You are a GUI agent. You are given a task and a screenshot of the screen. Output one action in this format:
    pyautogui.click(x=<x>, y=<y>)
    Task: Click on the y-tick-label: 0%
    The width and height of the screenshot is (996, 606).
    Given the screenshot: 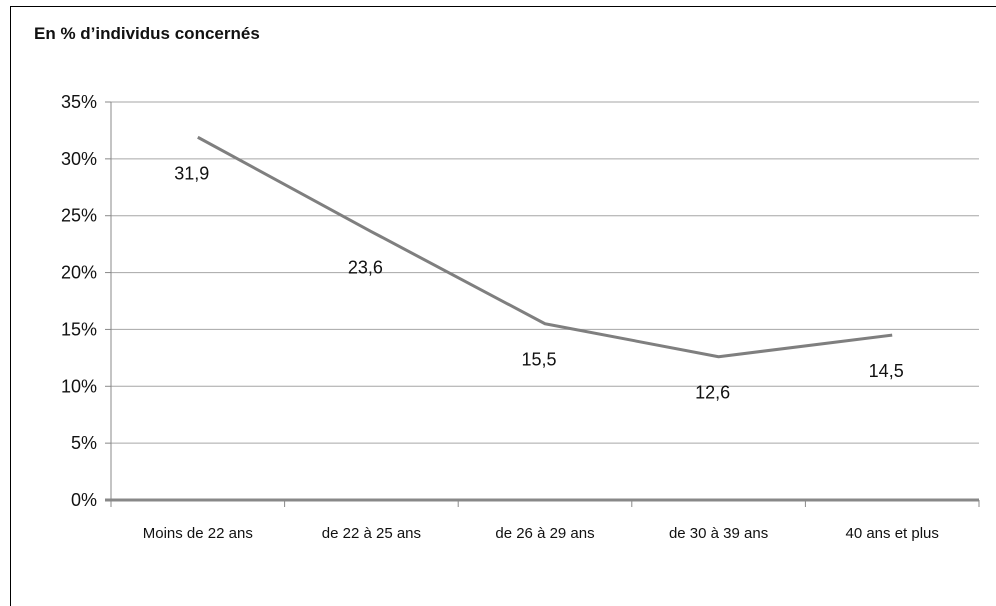 What is the action you would take?
    pyautogui.click(x=84, y=500)
    